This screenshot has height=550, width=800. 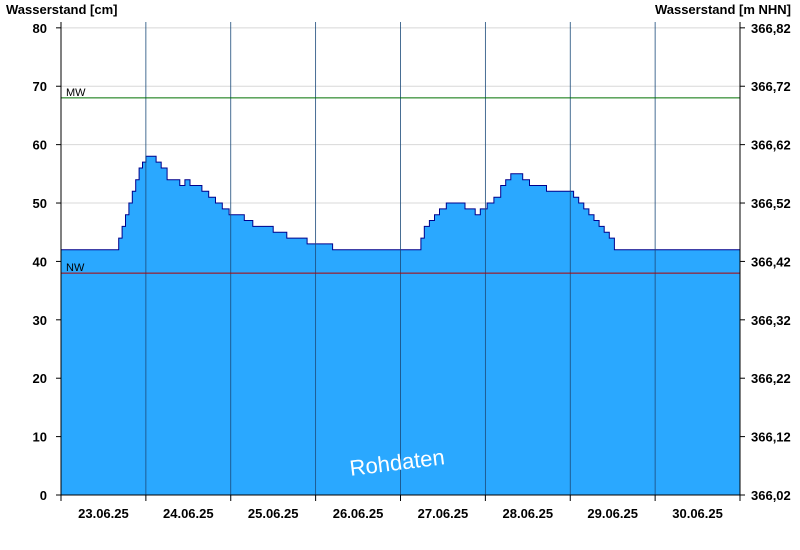 I want to click on right-axis-title: Wasserstand [m NHN], so click(x=723, y=9).